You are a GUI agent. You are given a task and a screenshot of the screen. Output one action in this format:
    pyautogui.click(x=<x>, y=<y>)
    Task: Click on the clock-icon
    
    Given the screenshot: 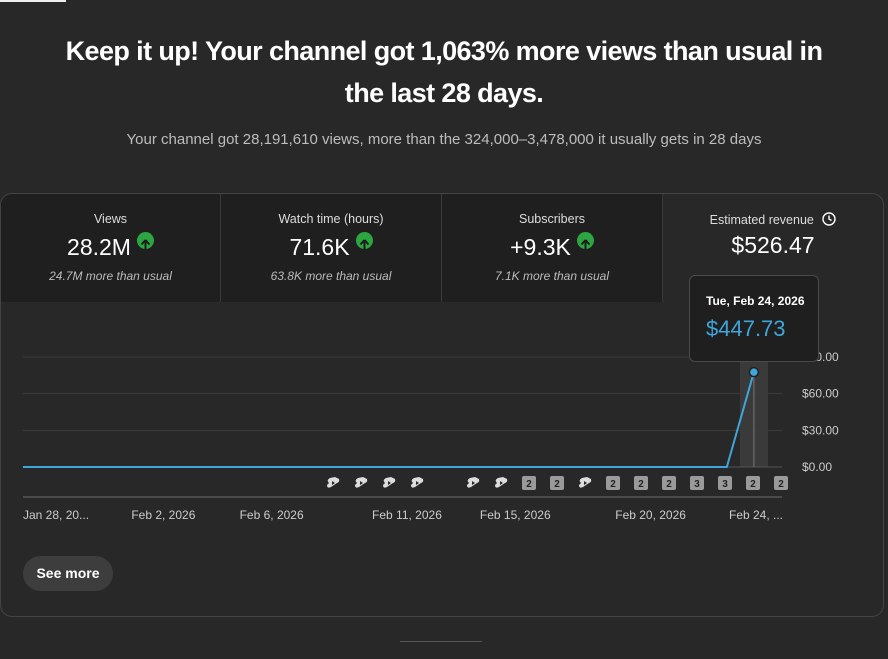 What is the action you would take?
    pyautogui.click(x=829, y=219)
    